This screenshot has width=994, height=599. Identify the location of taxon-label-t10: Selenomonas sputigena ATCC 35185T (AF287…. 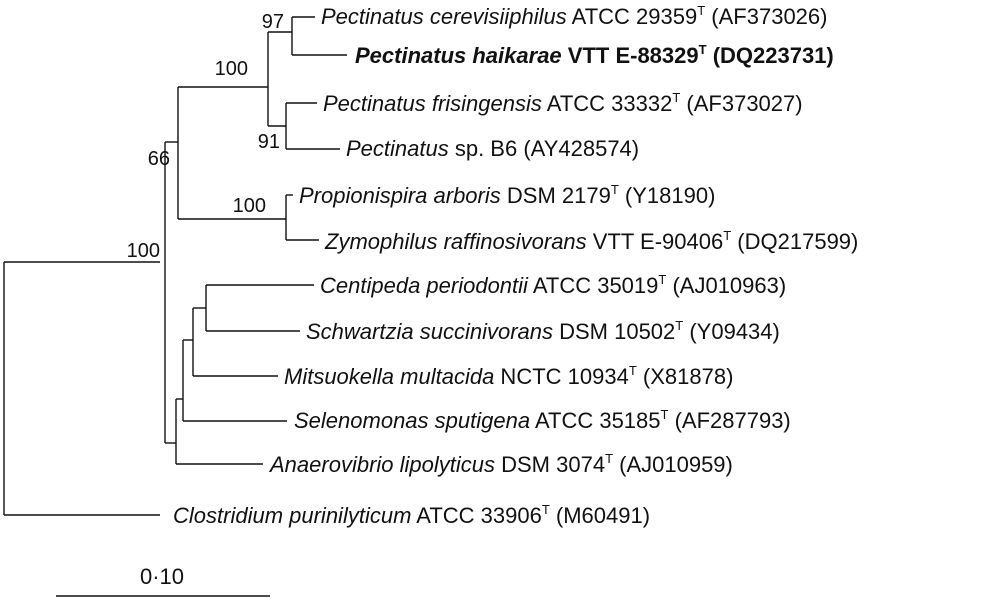
(542, 420).